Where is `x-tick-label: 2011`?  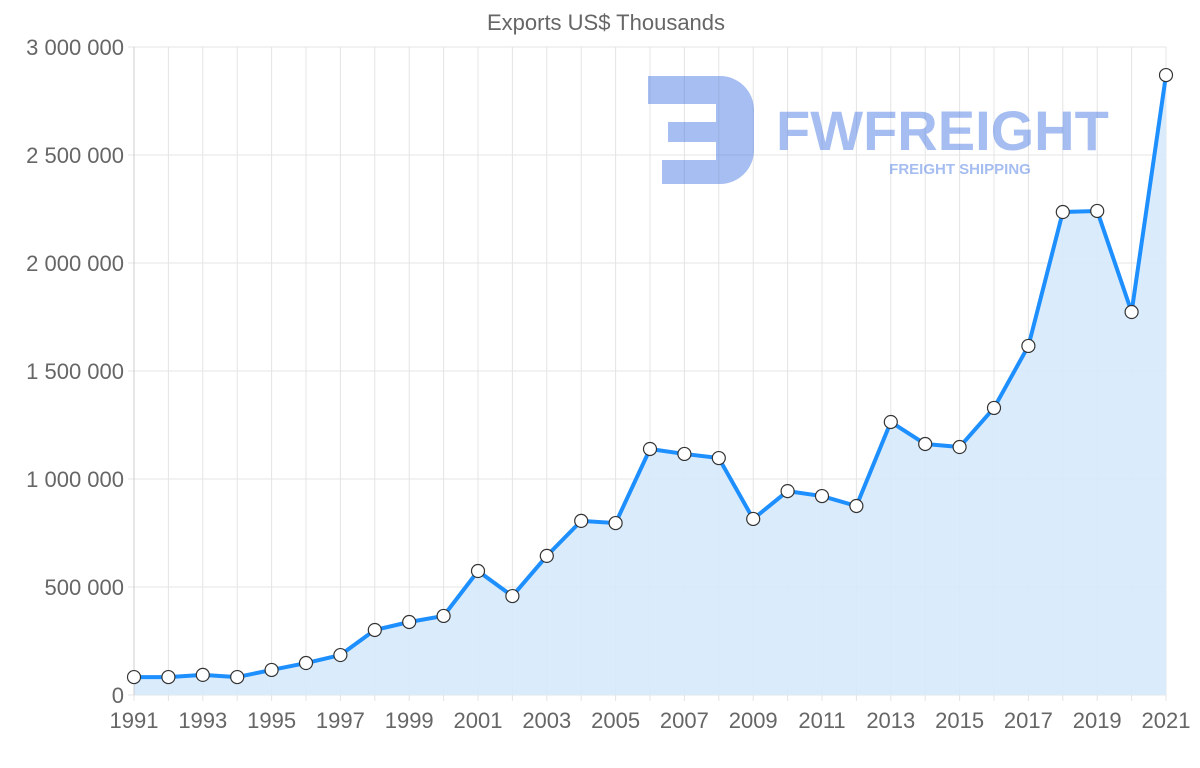
x-tick-label: 2011 is located at coordinates (821, 720).